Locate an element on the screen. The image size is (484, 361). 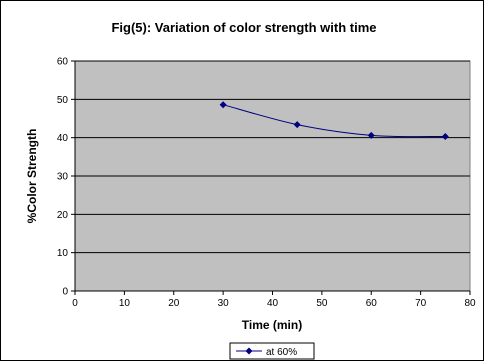
x-tick-label-70: 70 is located at coordinates (421, 303).